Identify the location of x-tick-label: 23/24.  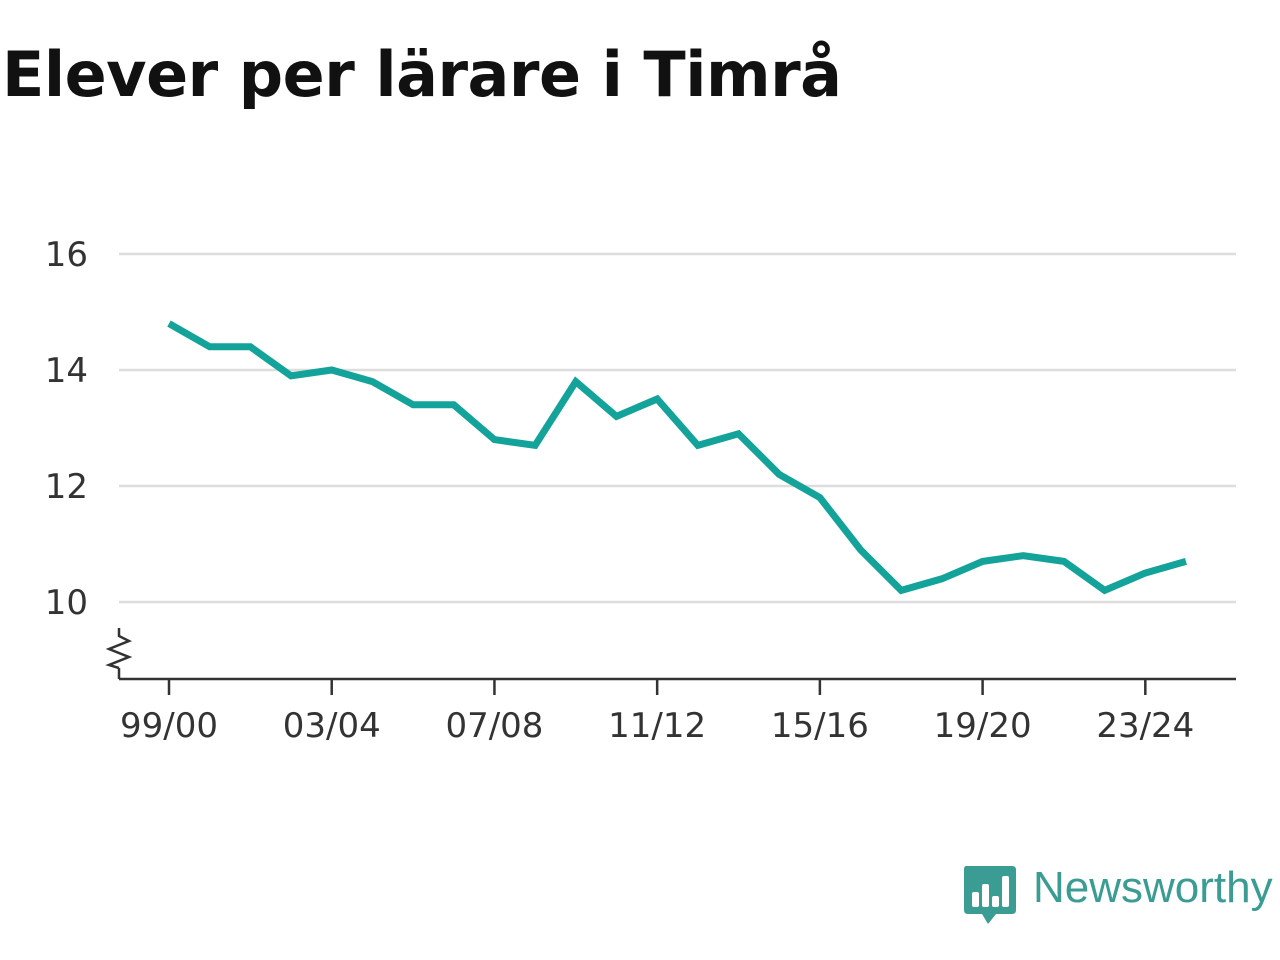
(1145, 726).